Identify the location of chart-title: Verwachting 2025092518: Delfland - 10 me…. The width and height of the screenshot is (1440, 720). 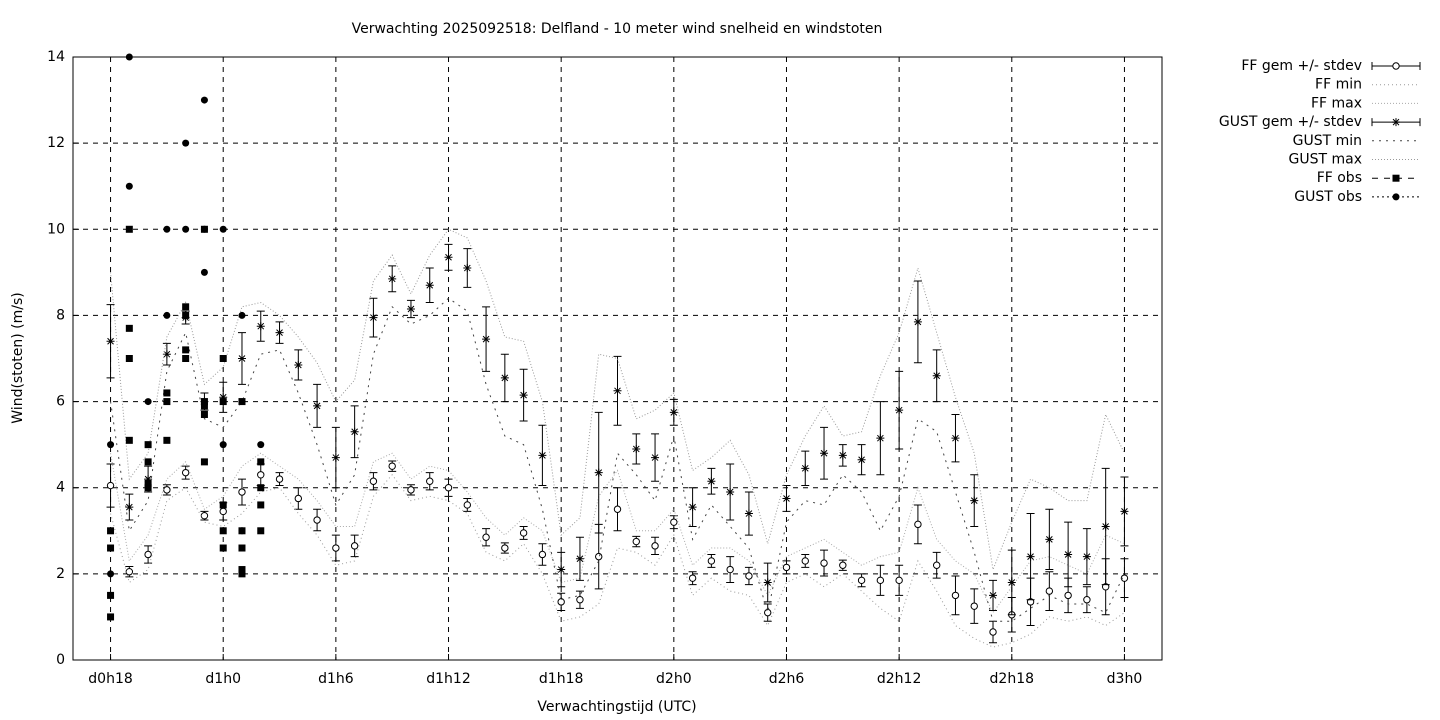
(617, 29).